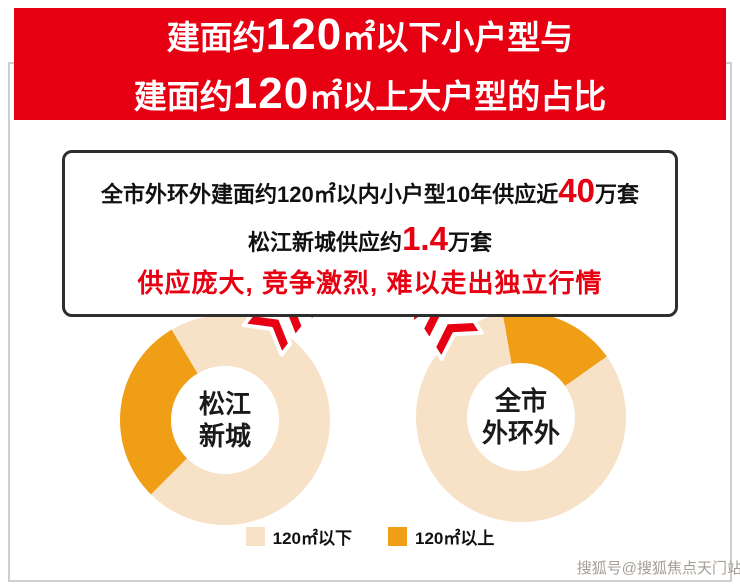 Image resolution: width=740 pixels, height=587 pixels. What do you see at coordinates (312, 538) in the screenshot?
I see `legend-label: 120㎡以下` at bounding box center [312, 538].